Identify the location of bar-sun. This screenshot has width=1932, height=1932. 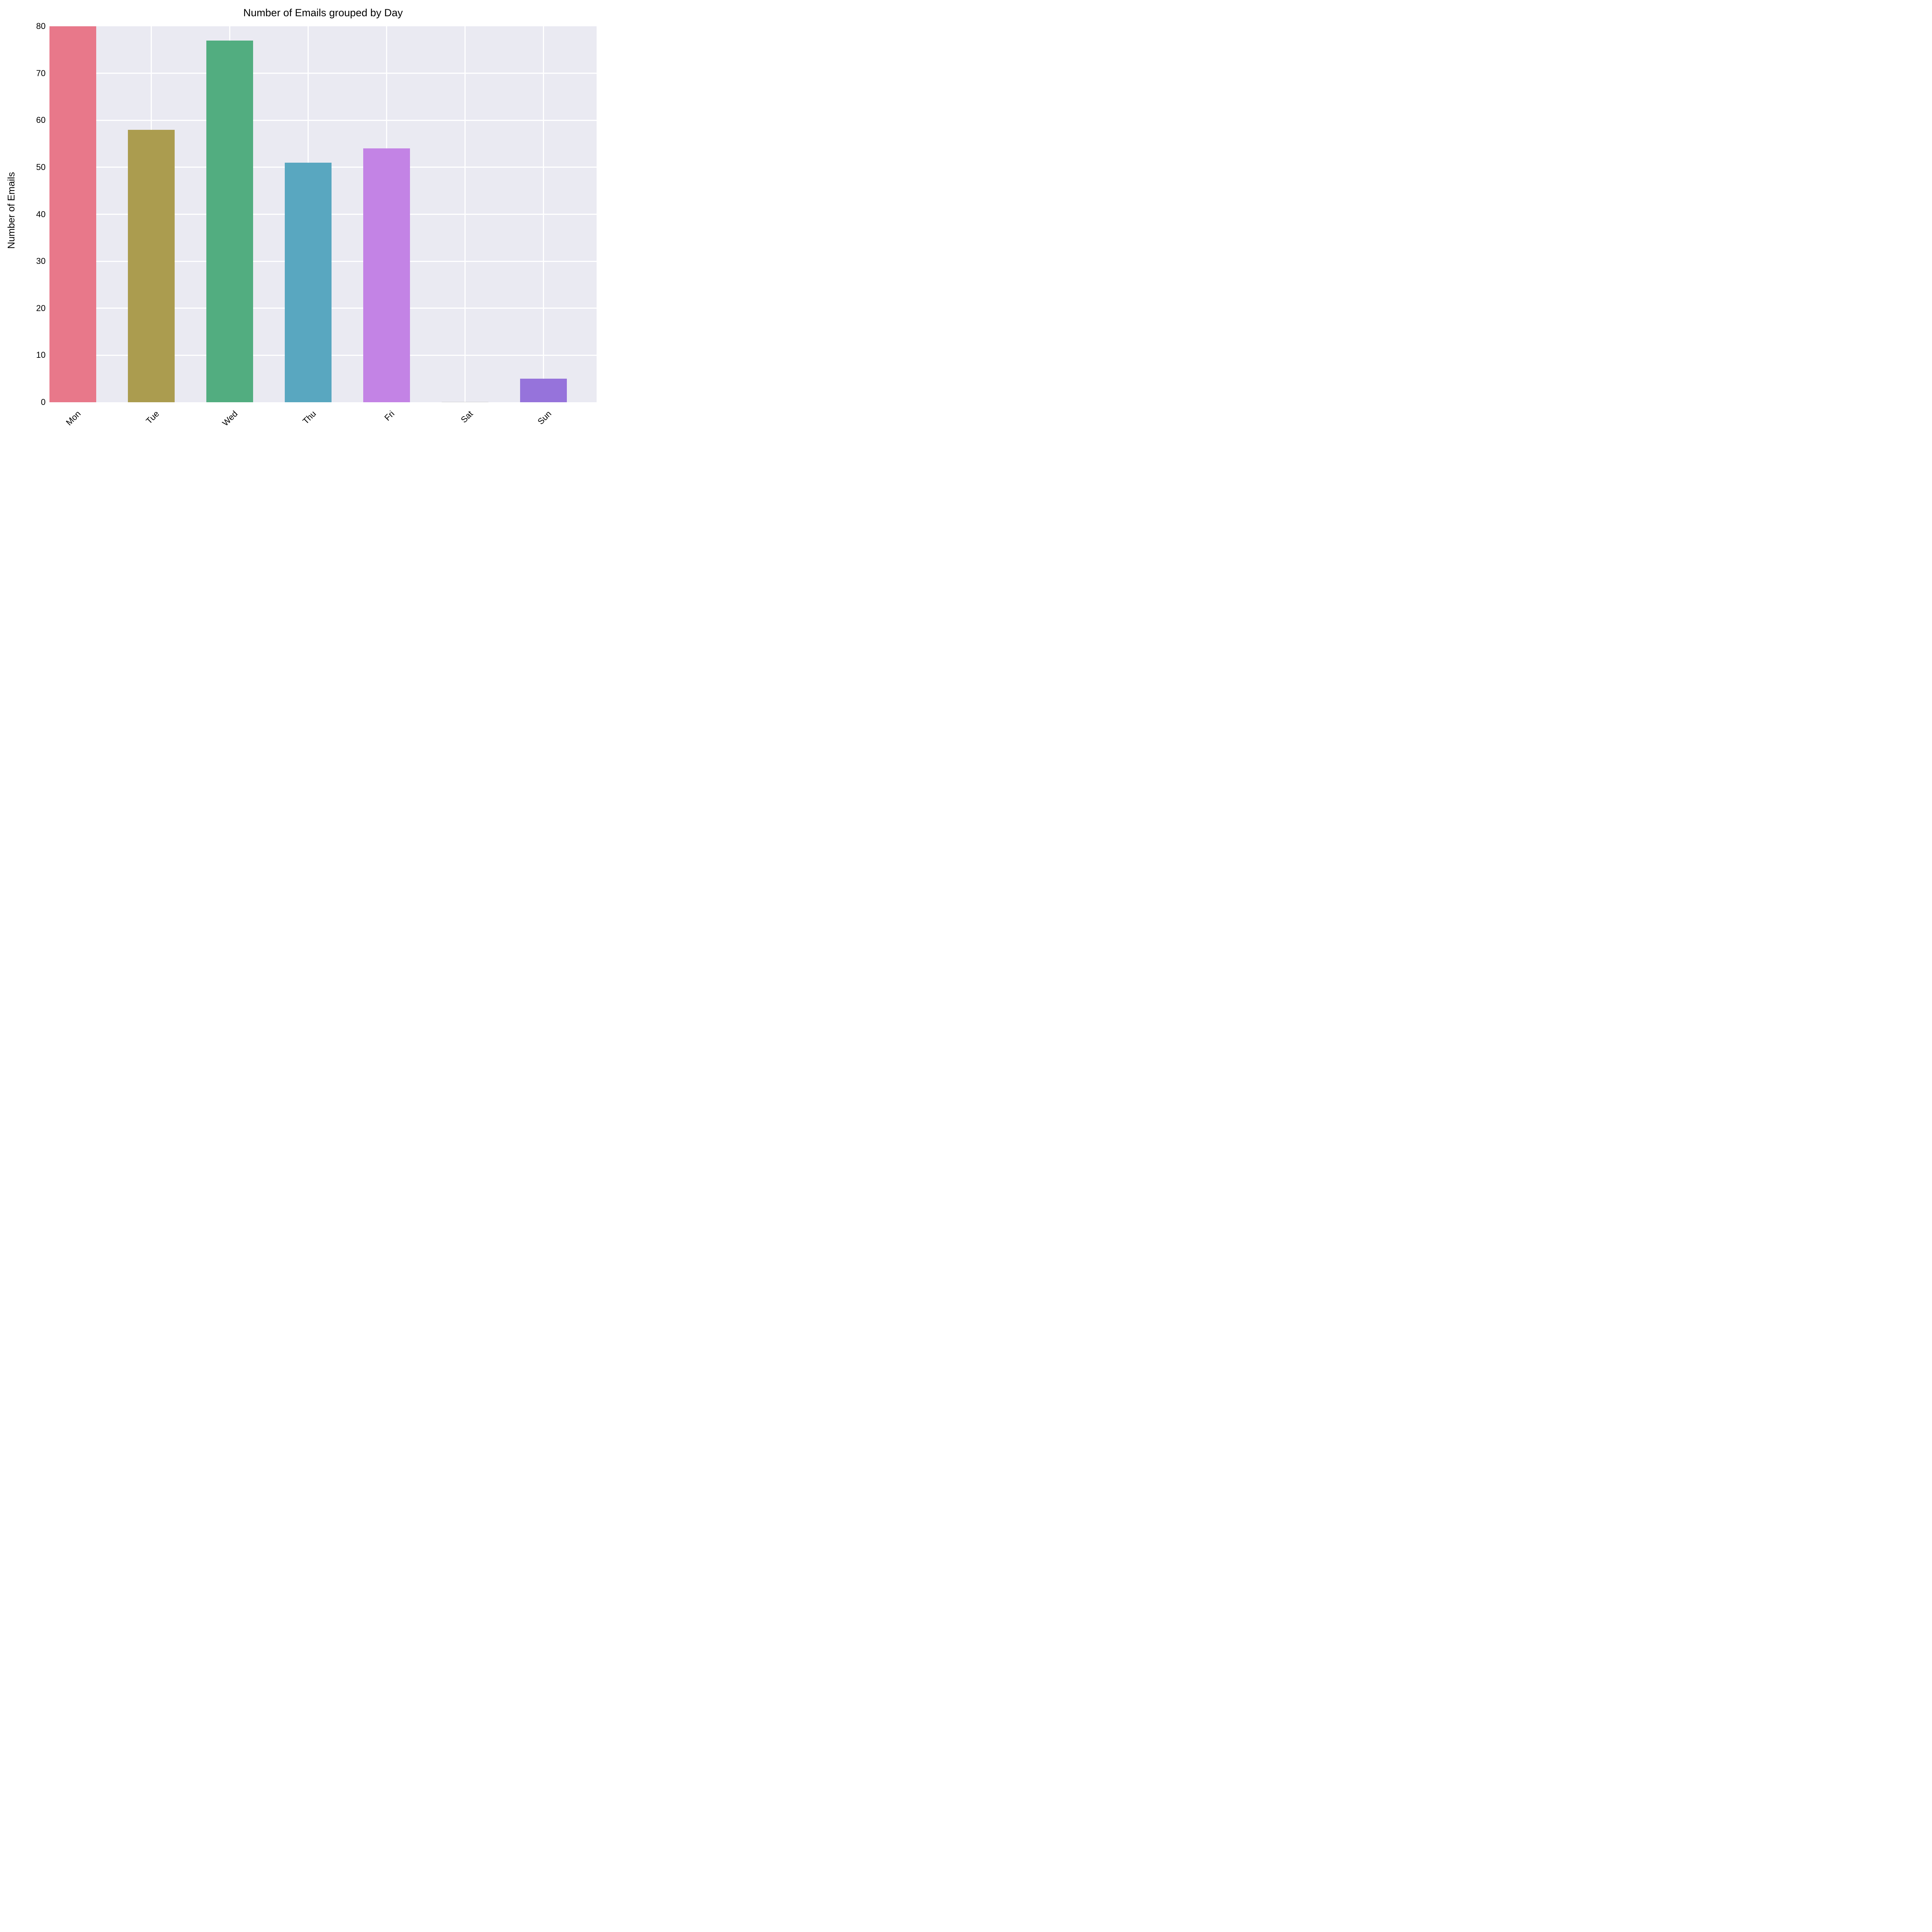
(543, 390).